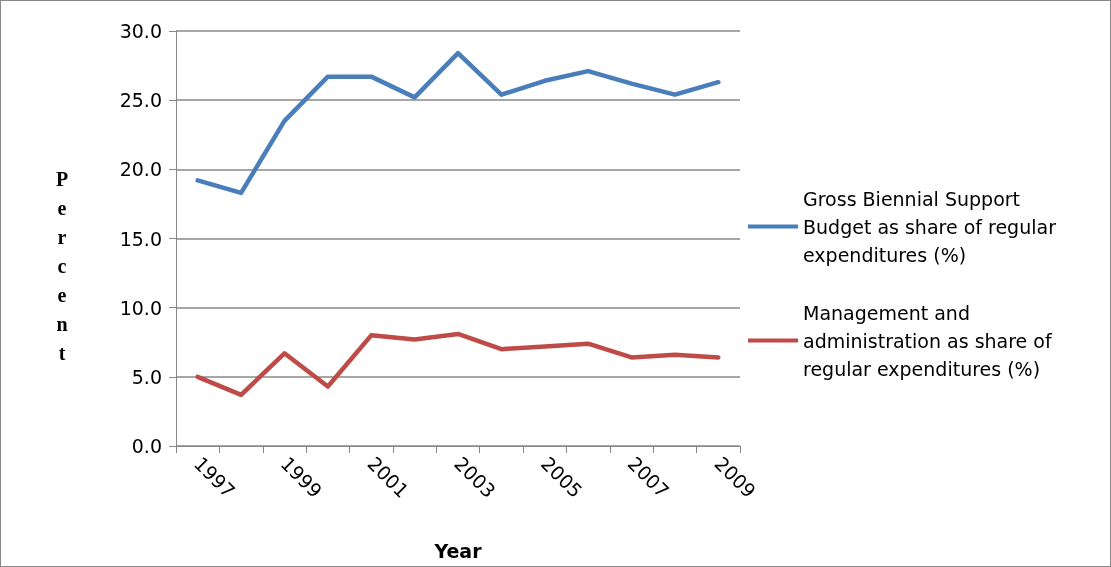 The height and width of the screenshot is (567, 1111). I want to click on y-tick-label: 0.0, so click(146, 446).